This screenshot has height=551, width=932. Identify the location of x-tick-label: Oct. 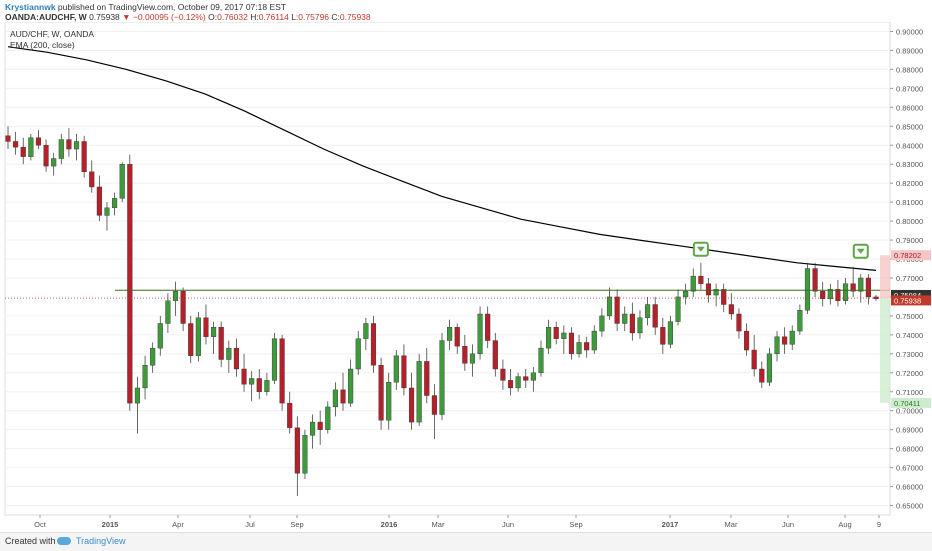
(40, 524).